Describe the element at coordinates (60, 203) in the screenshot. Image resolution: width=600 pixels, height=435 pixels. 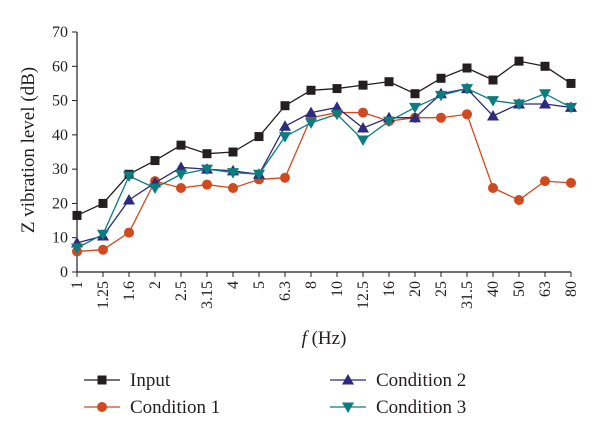
I see `y-tick-label: 20` at that location.